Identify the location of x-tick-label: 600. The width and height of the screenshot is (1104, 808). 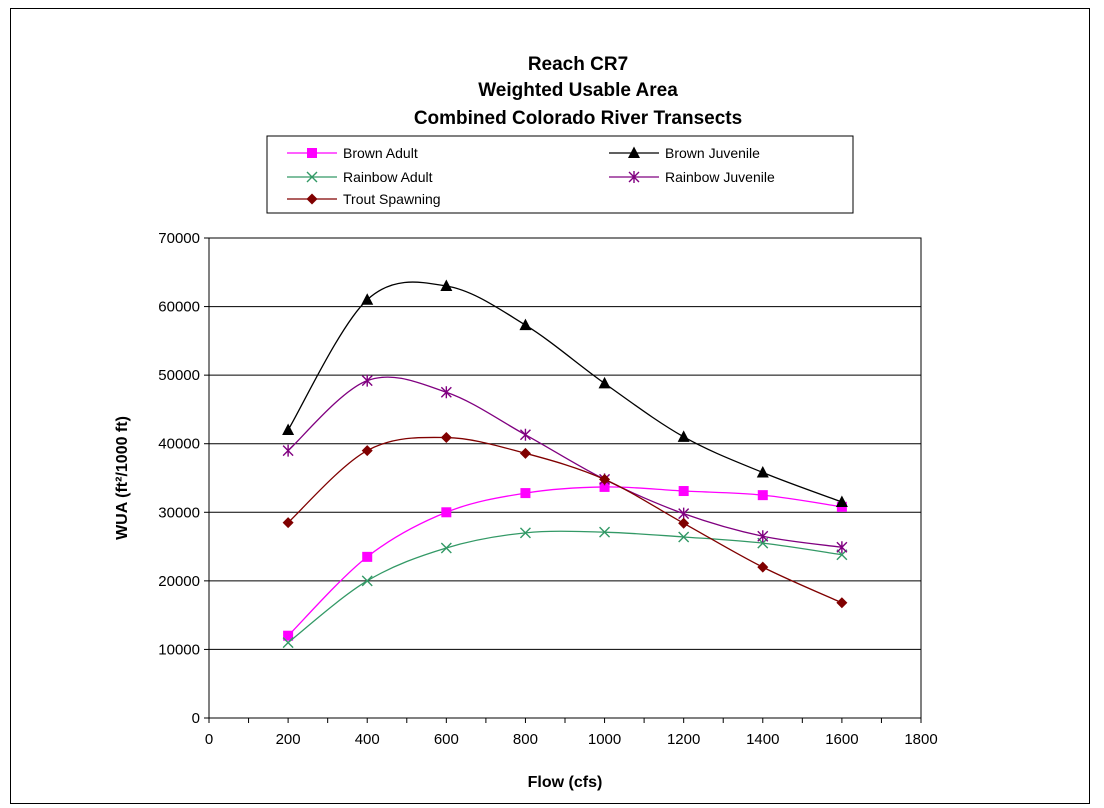
(446, 739).